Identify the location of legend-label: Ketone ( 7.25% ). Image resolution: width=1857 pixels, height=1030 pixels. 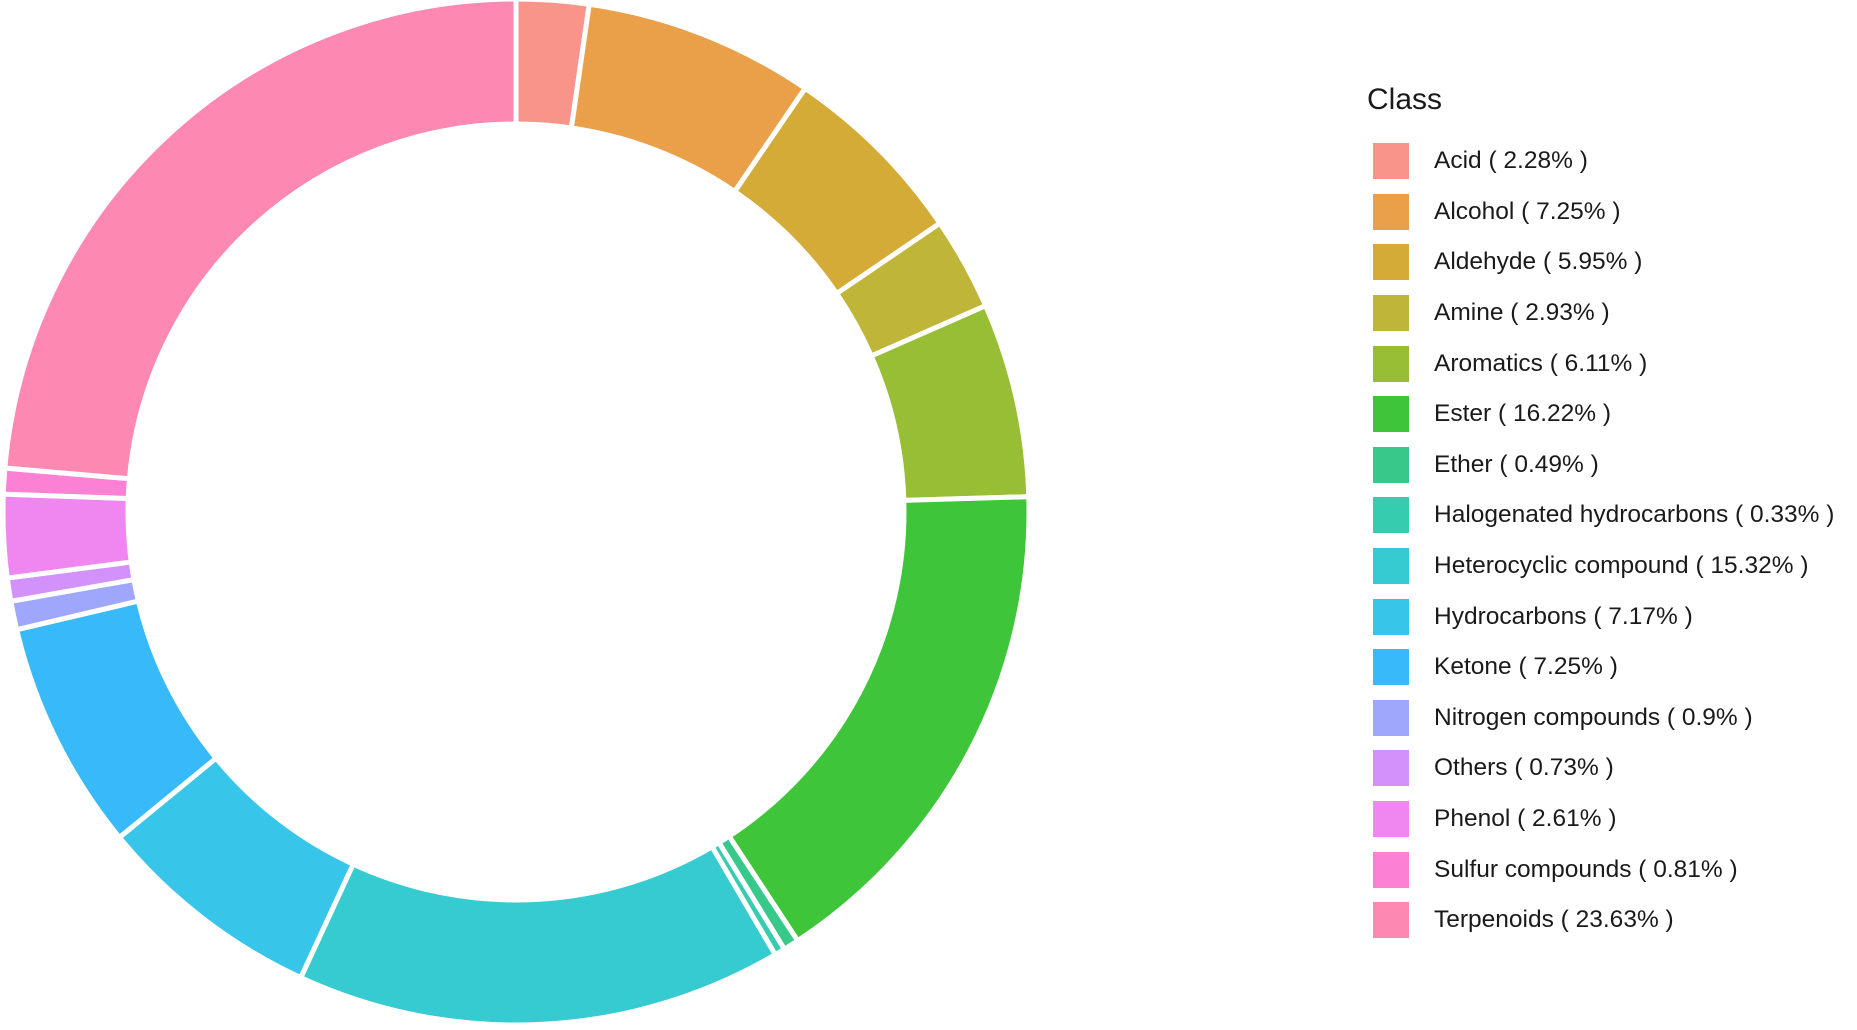
(1526, 667).